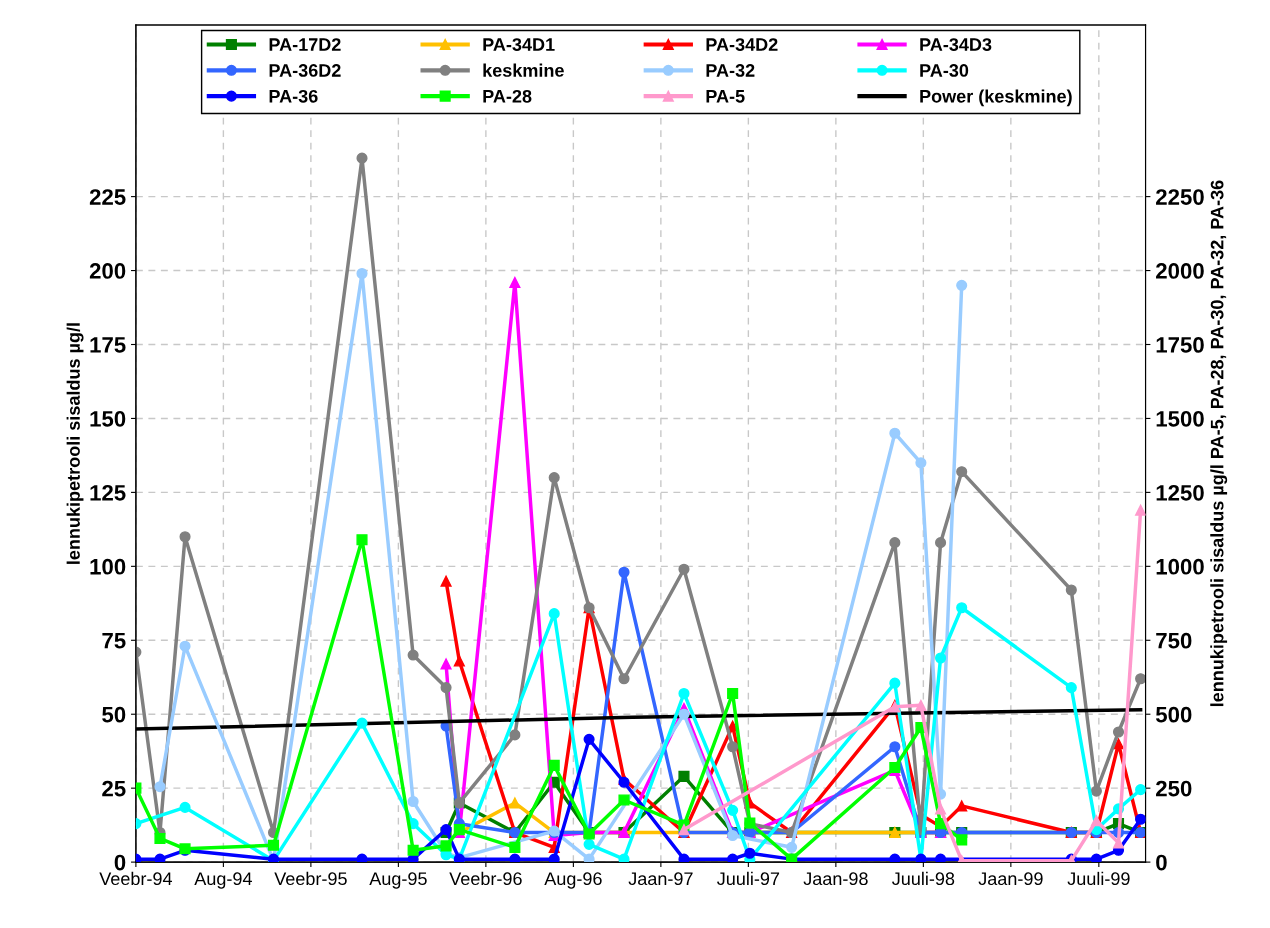 The width and height of the screenshot is (1270, 928). Describe the element at coordinates (1180, 345) in the screenshot. I see `y2-tick-label: 1750` at that location.